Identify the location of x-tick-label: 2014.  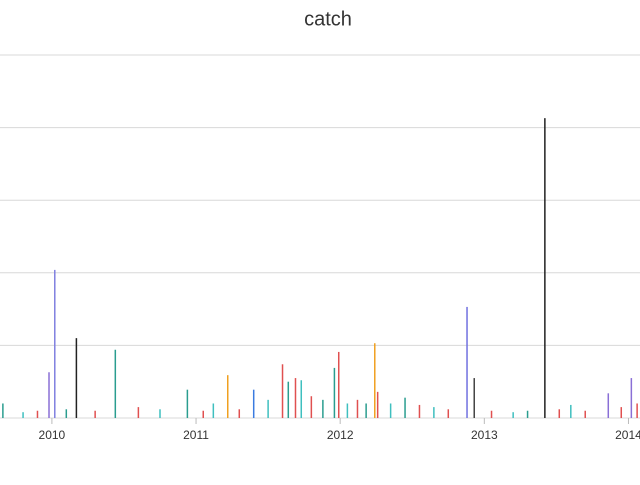
(627, 435).